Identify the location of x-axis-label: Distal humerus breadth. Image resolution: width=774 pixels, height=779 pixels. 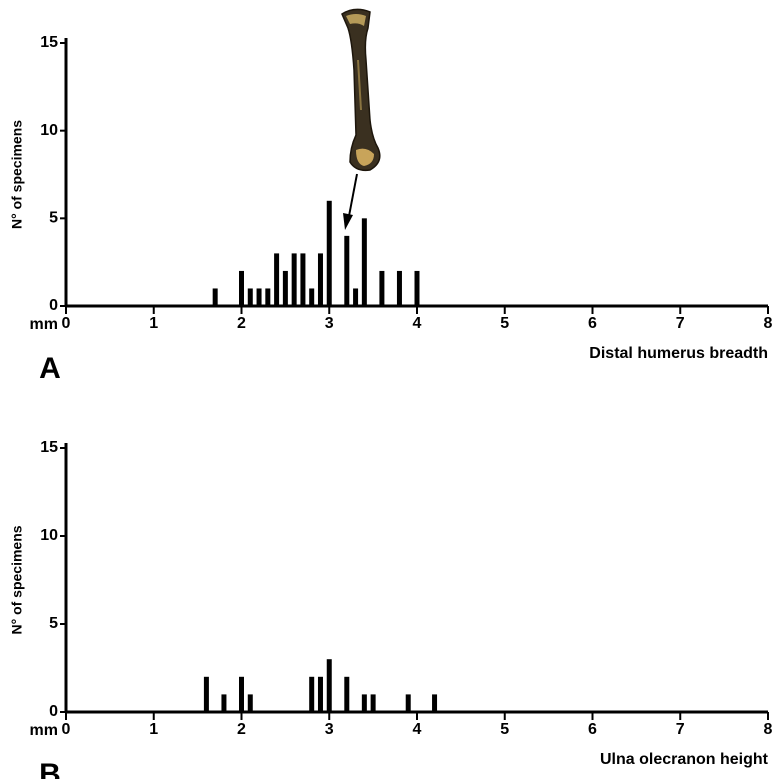
(678, 353).